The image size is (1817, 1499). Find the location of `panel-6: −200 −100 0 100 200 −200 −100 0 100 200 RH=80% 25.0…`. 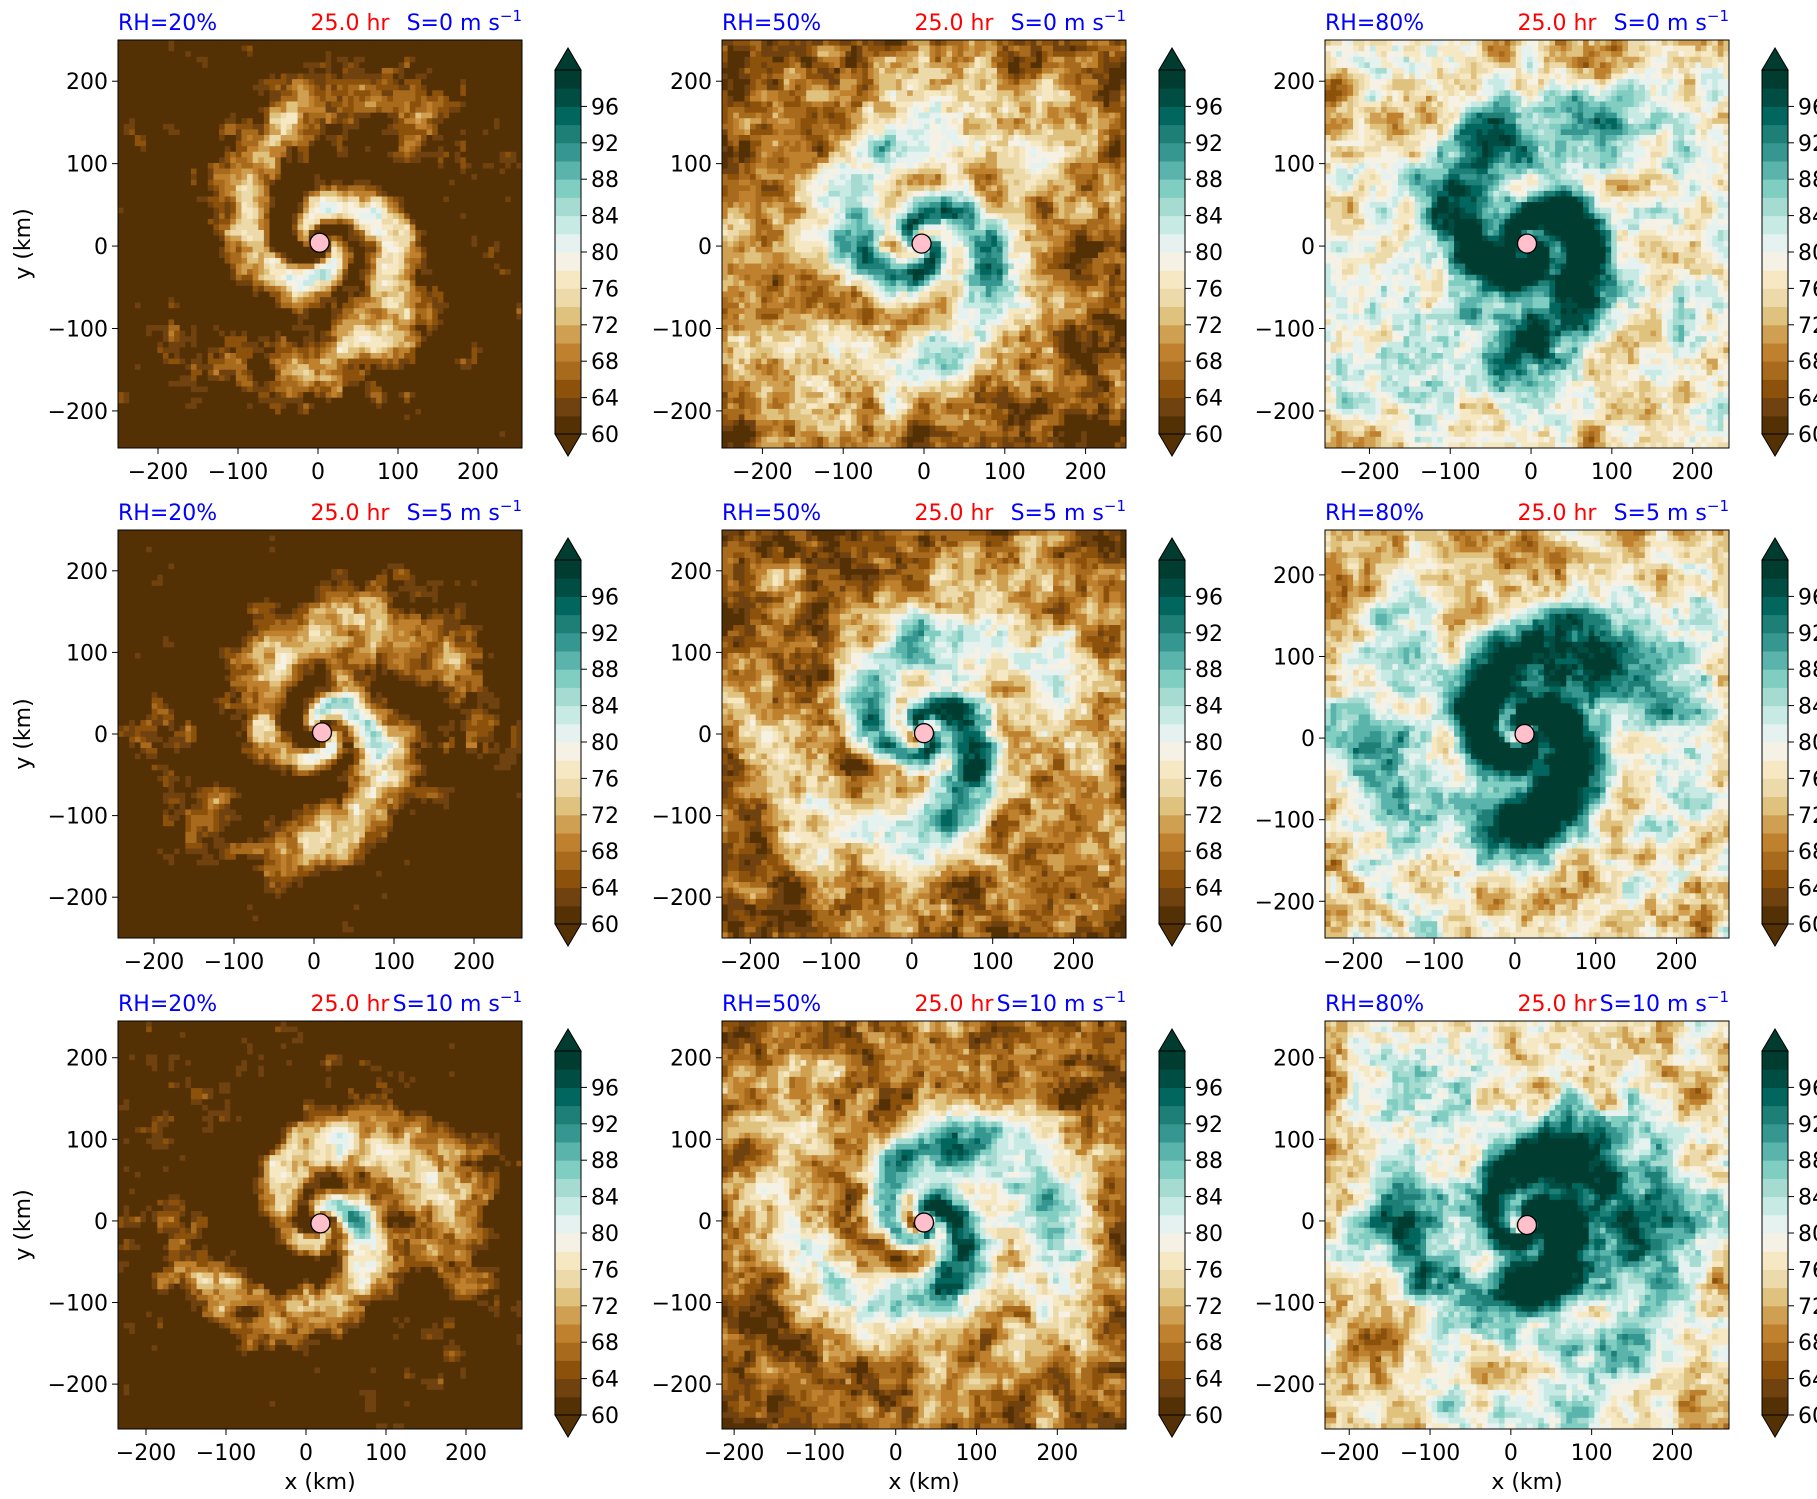

panel-6: −200 −100 0 100 200 −200 −100 0 100 200 RH=80% 25.0… is located at coordinates (1536, 736).